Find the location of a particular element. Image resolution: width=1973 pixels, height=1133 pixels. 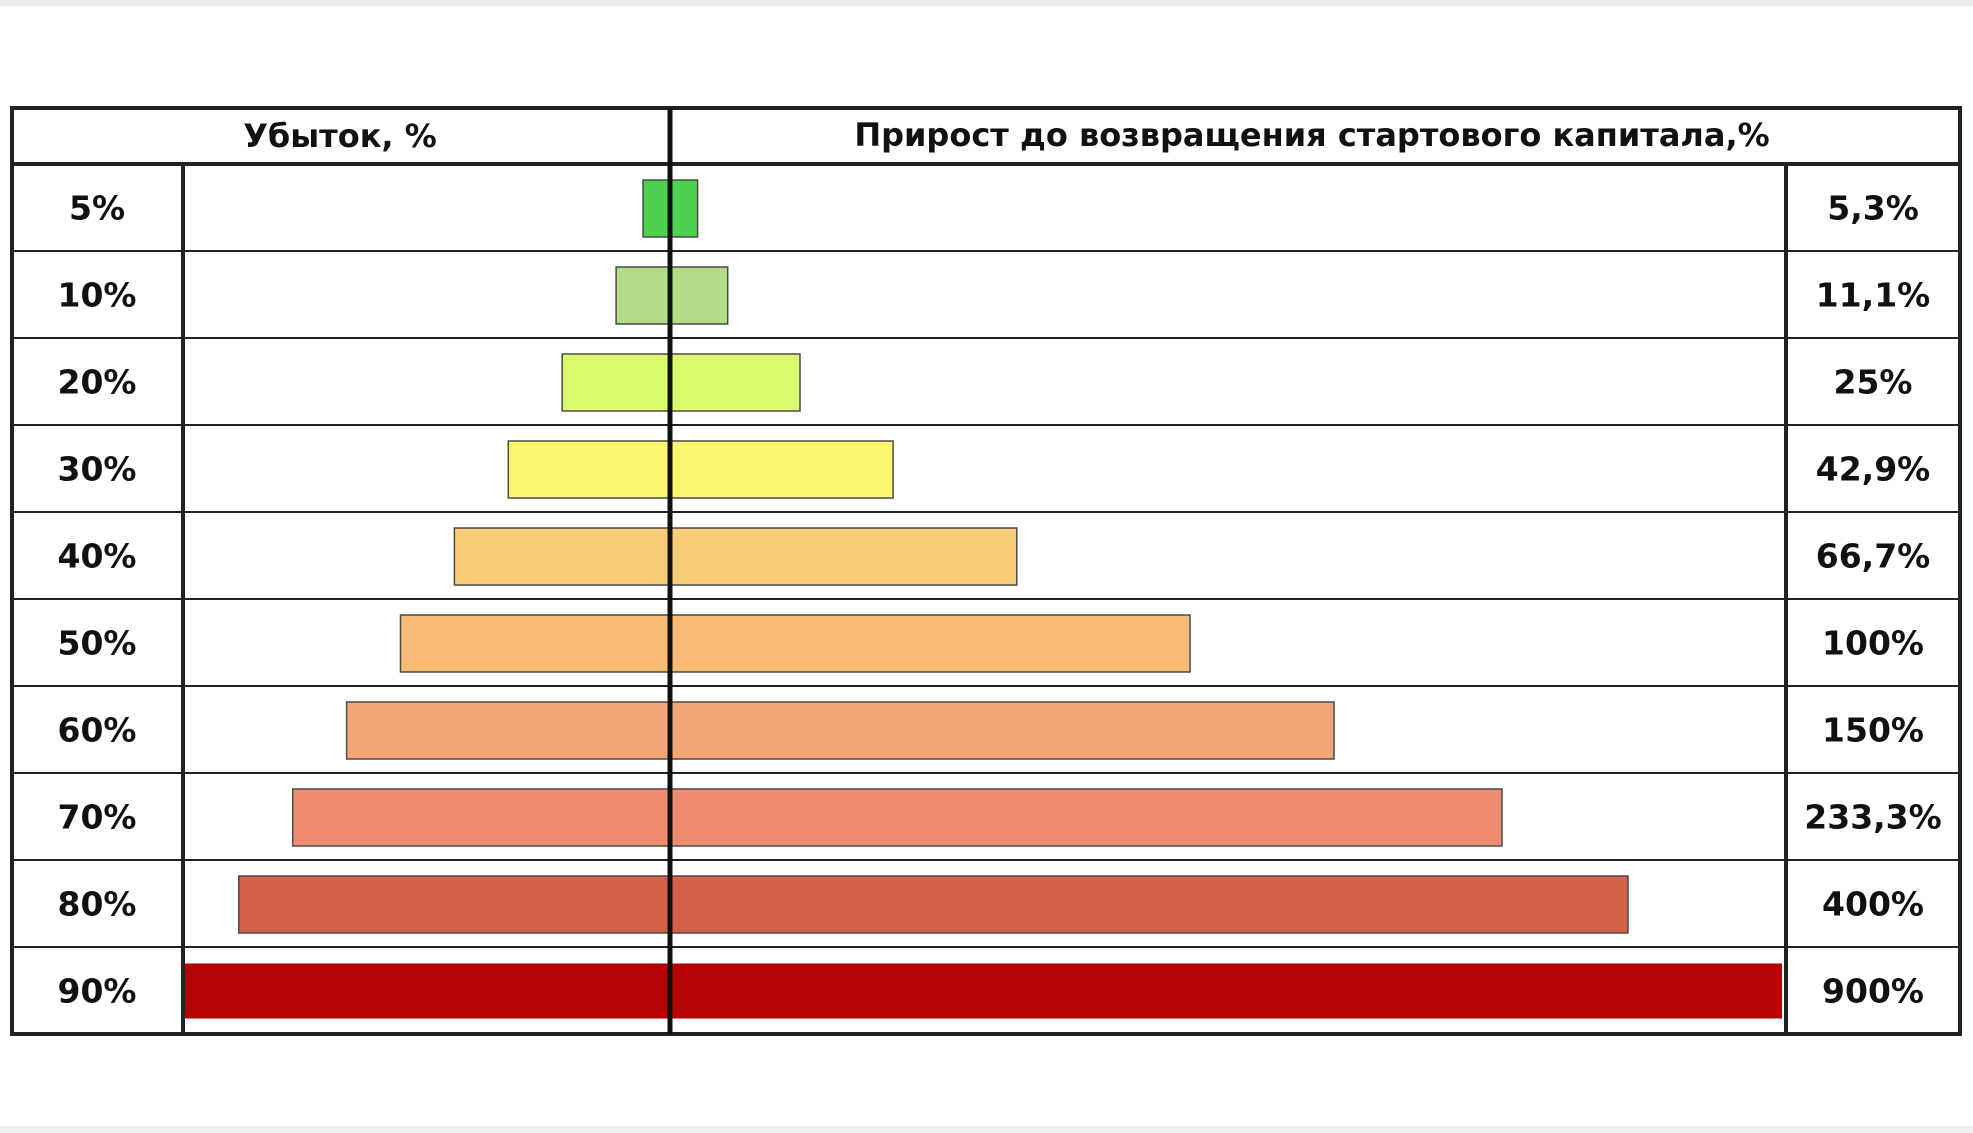

recovery-label: 233,3% is located at coordinates (1872, 817).